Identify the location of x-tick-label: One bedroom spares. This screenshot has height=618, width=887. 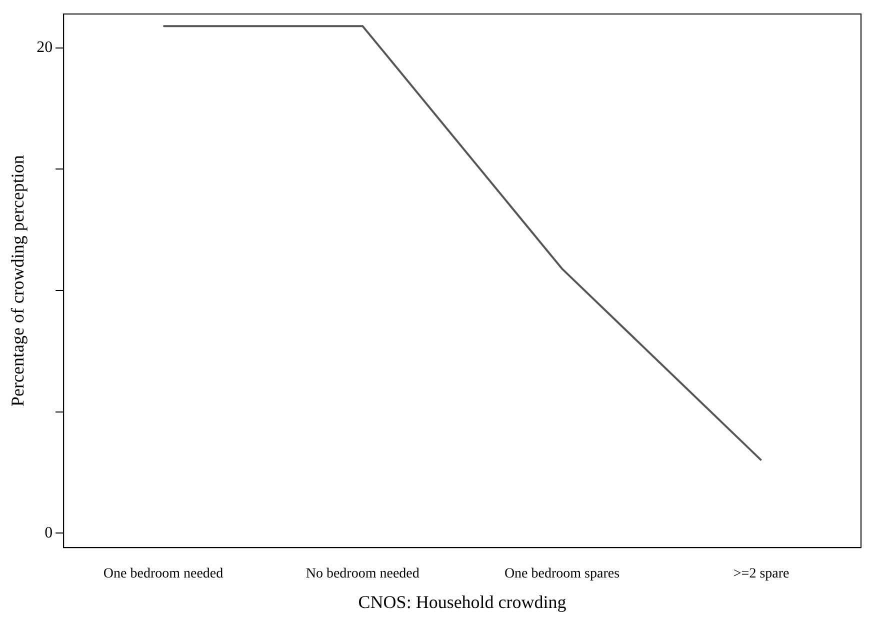
(562, 574).